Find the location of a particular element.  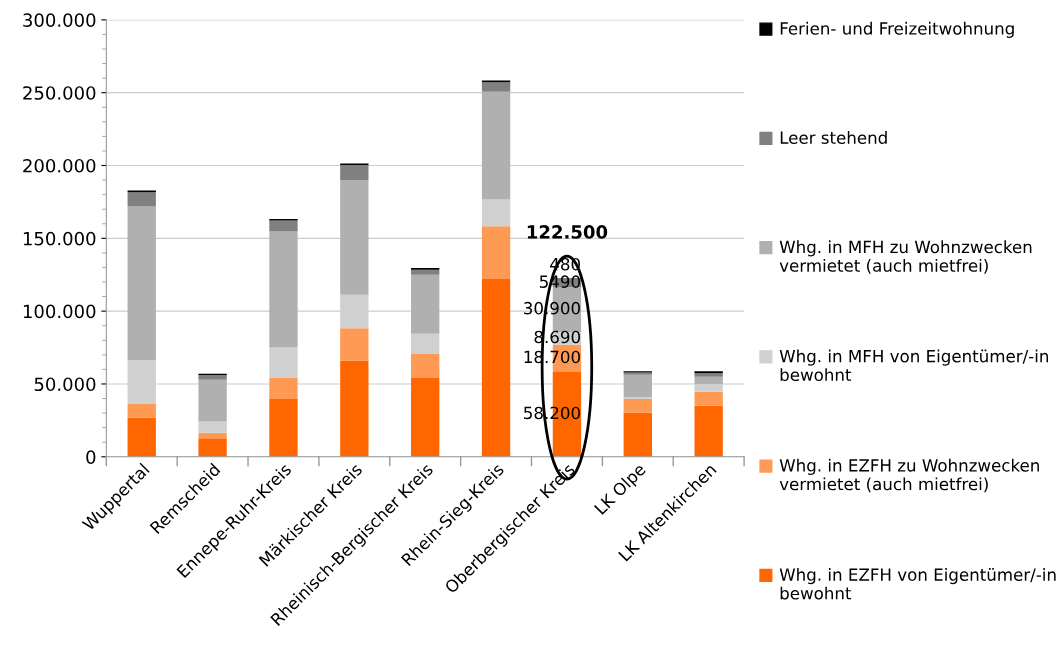

legend-label: Whg. in MFH zu Wohnzwecken vermietet (auch mietfrei) is located at coordinates (905, 257).